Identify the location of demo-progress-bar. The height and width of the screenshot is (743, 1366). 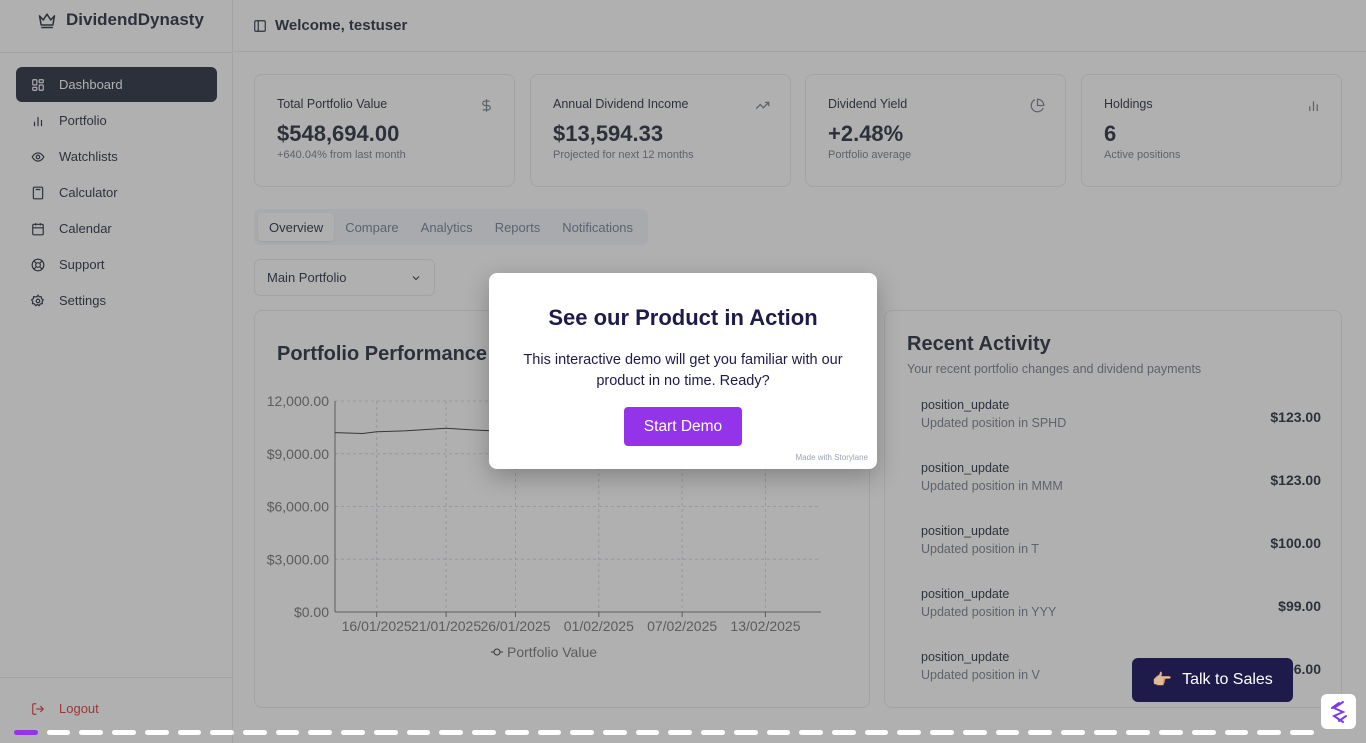
(664, 732).